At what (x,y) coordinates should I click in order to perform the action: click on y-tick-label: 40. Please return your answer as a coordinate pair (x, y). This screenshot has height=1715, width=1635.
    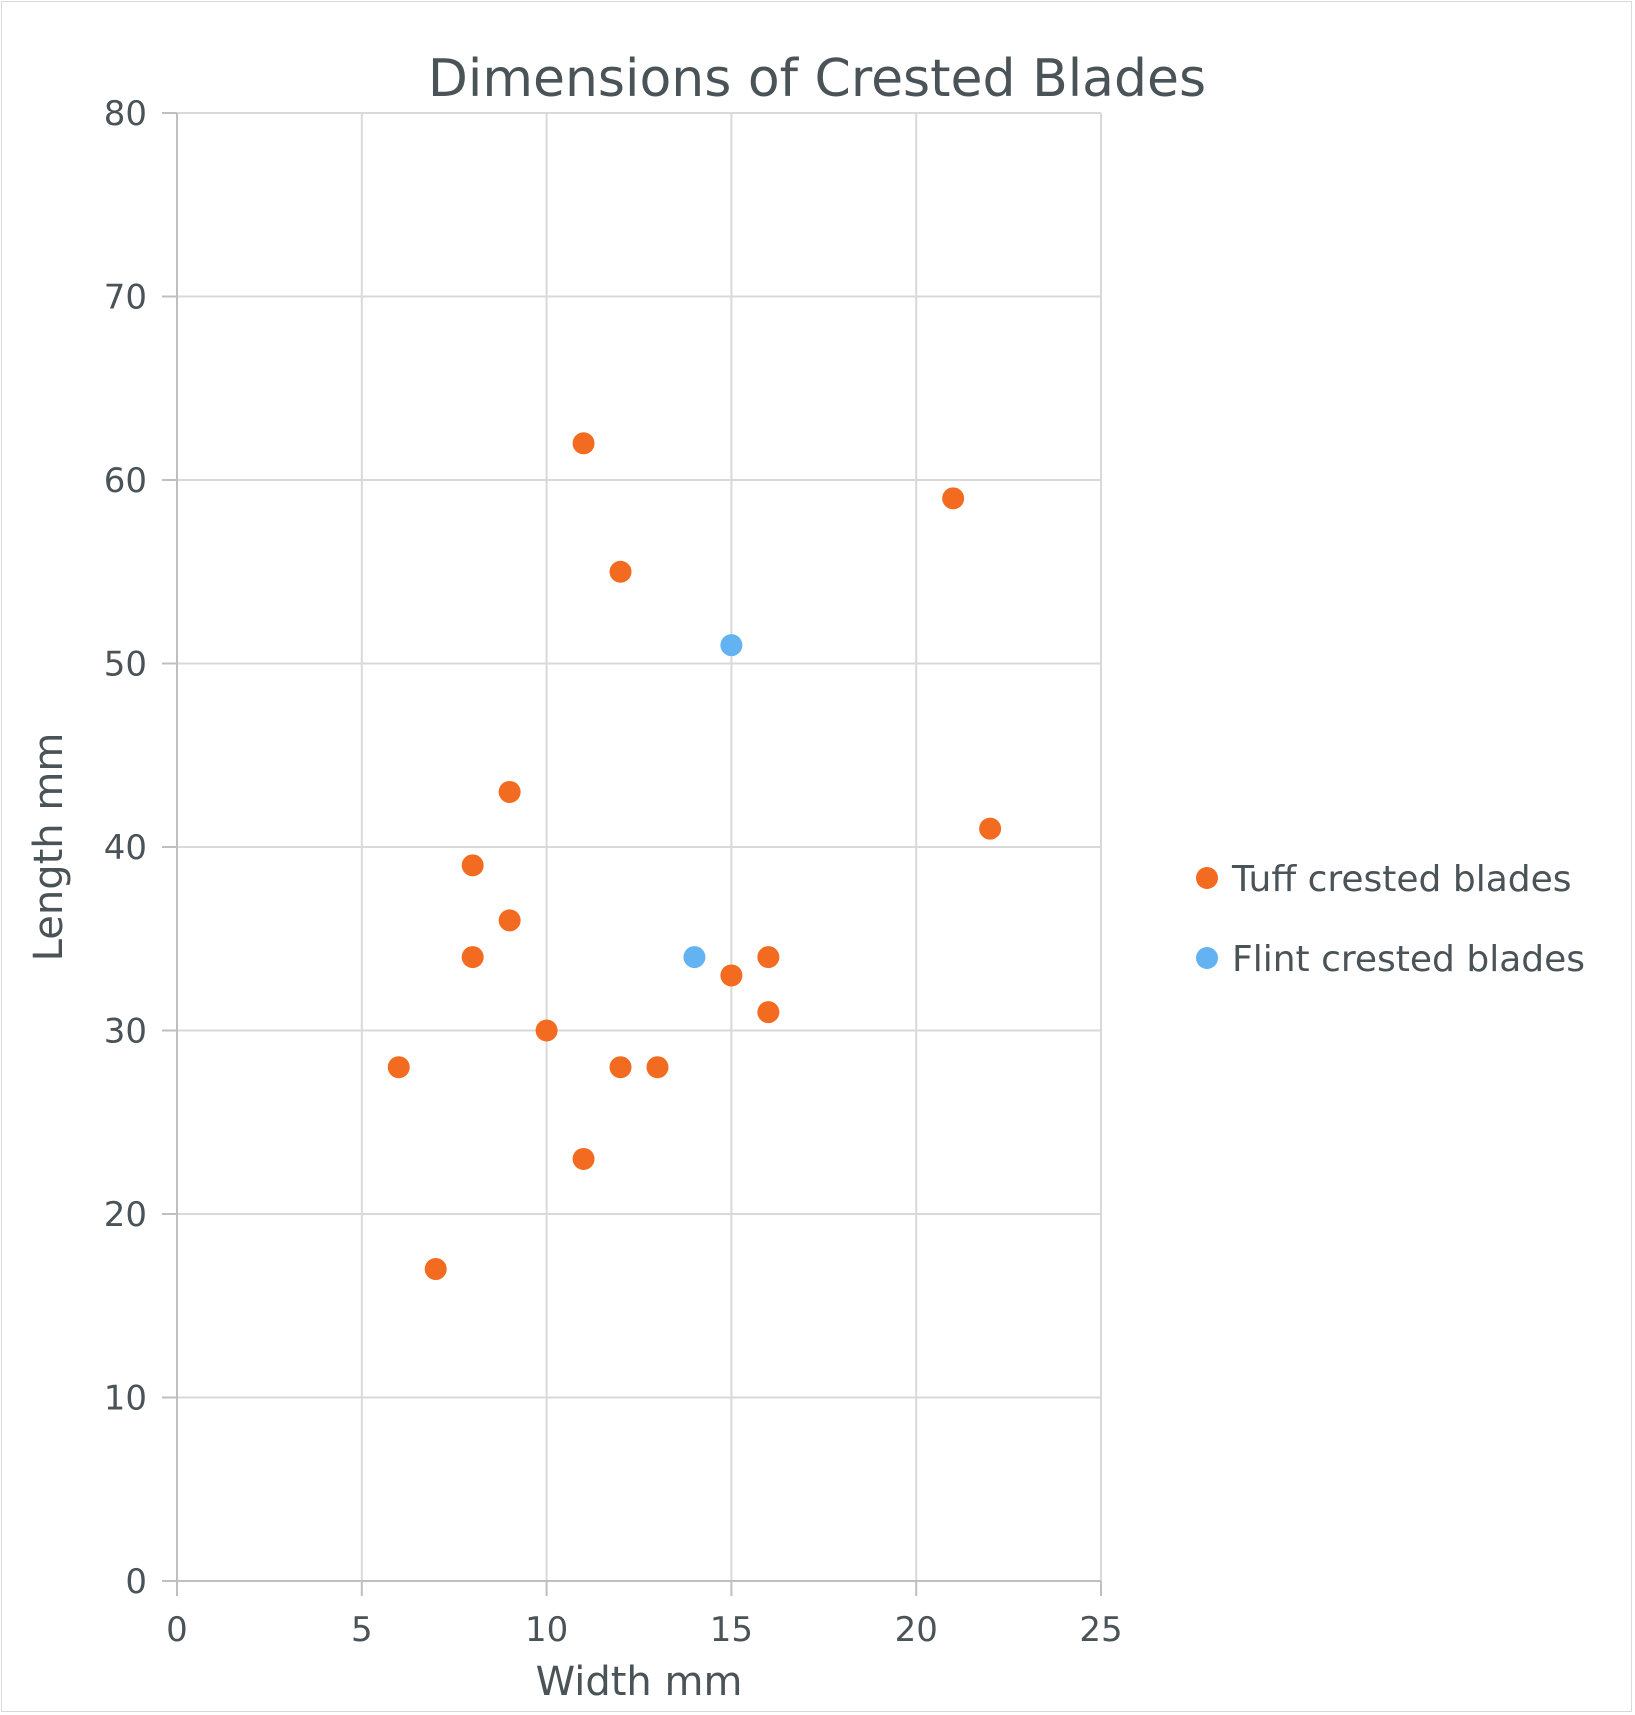
    Looking at the image, I should click on (125, 848).